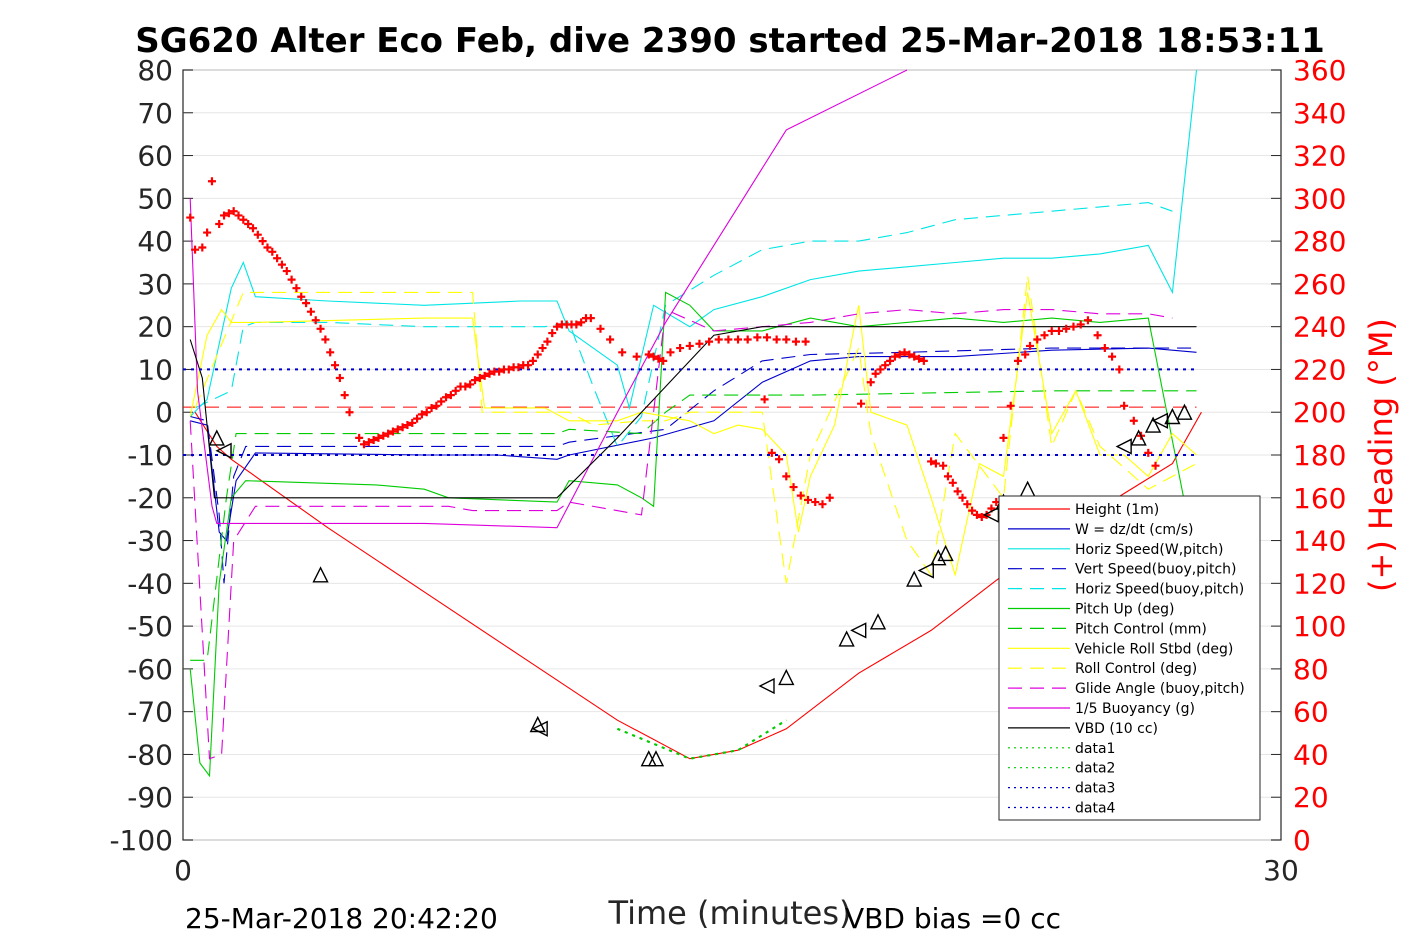 Image resolution: width=1417 pixels, height=945 pixels. What do you see at coordinates (1319, 113) in the screenshot?
I see `y-right-tick-label: 340` at bounding box center [1319, 113].